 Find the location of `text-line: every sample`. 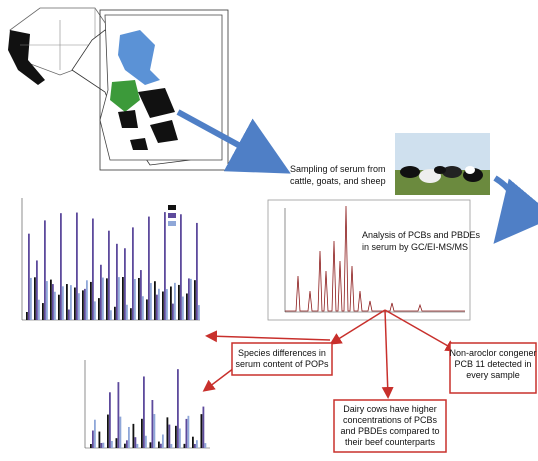

text-line: every sample is located at coordinates (493, 375).